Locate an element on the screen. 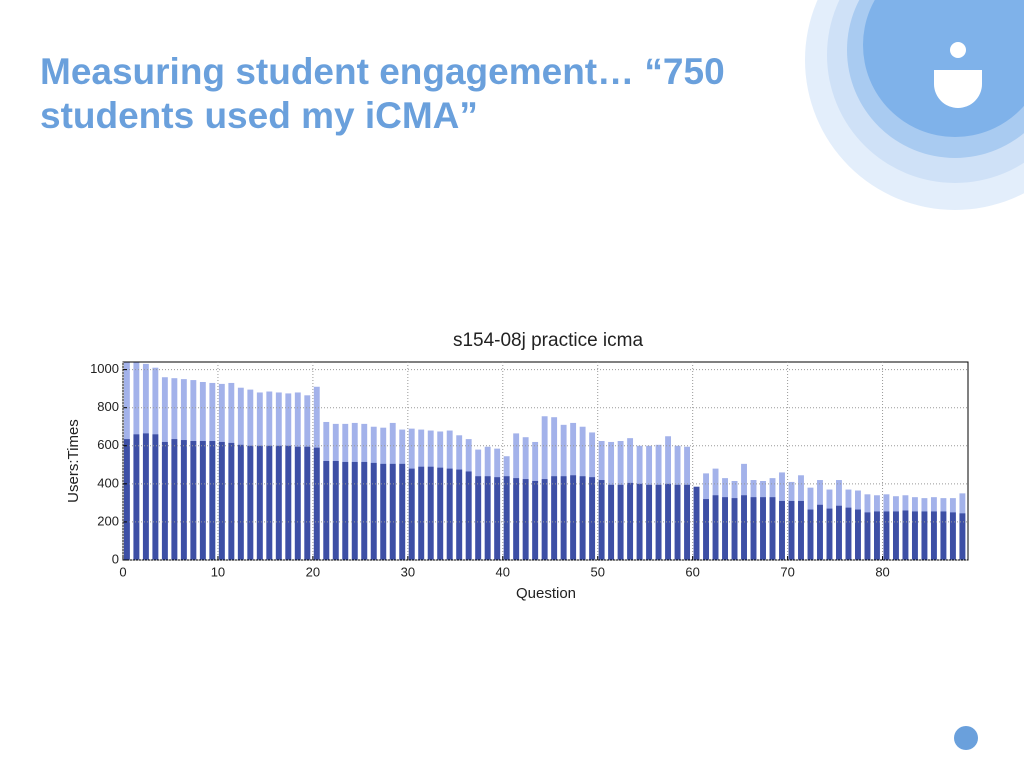  x-tick-label: 50 is located at coordinates (597, 571).